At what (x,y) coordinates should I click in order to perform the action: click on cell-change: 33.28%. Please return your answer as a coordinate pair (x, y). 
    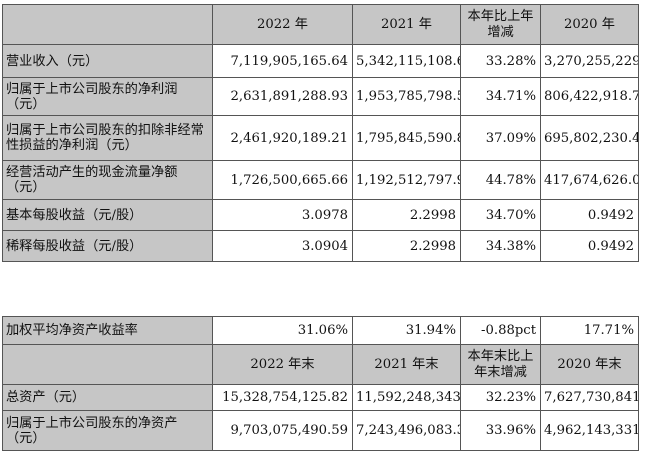
    Looking at the image, I should click on (500, 61).